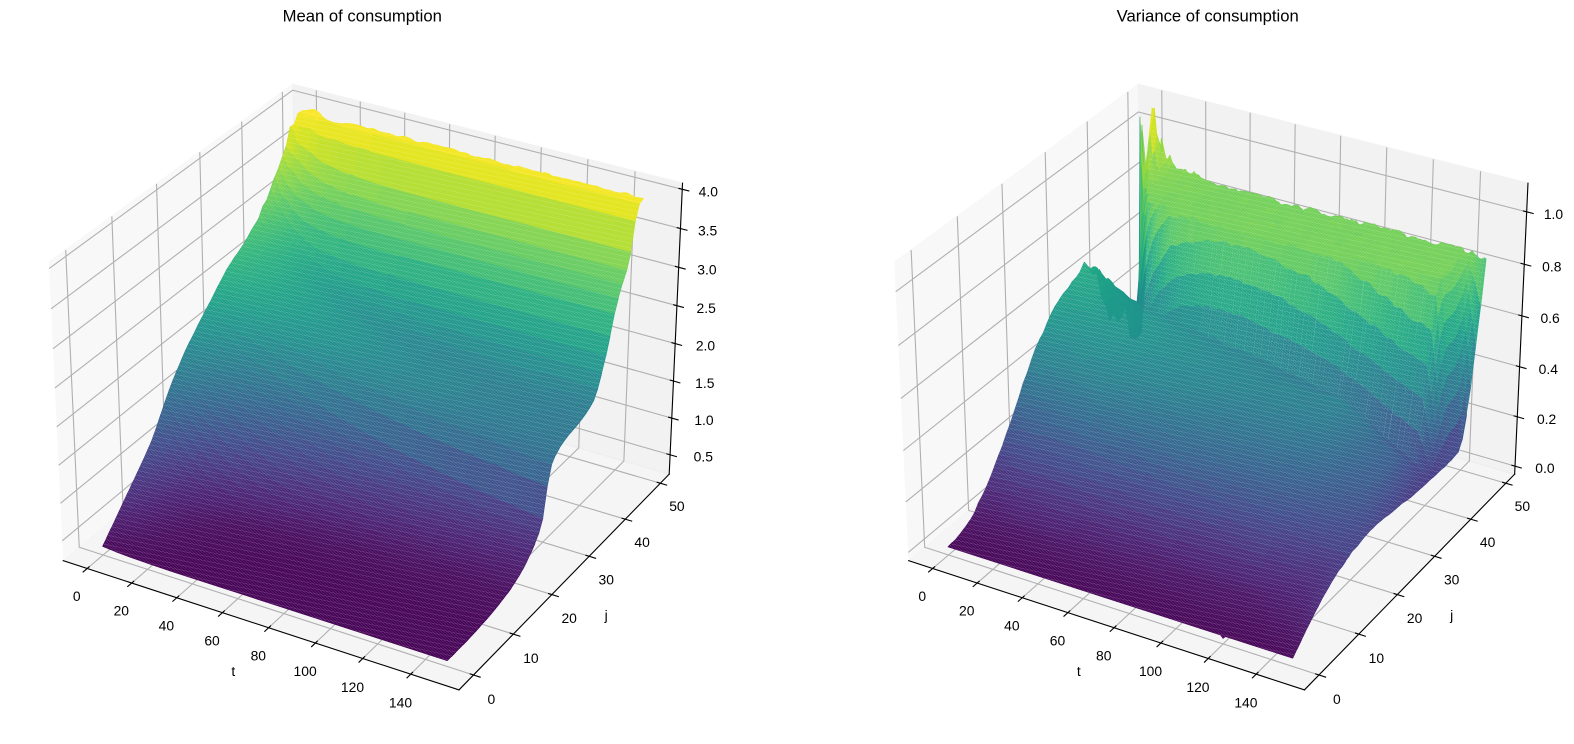 This screenshot has width=1574, height=744. What do you see at coordinates (707, 269) in the screenshot?
I see `svg-text: 3.0` at bounding box center [707, 269].